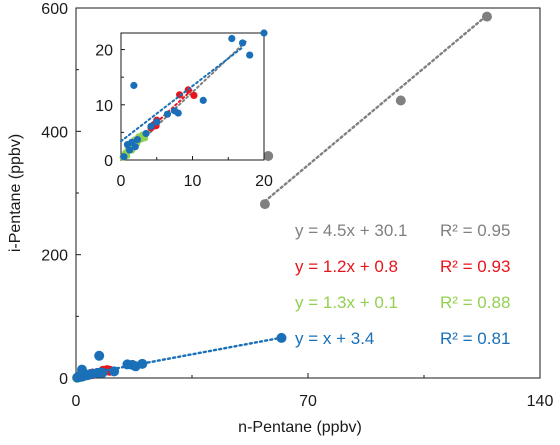 The height and width of the screenshot is (445, 560). Describe the element at coordinates (15, 193) in the screenshot. I see `y-axis-title: i-Pentane (ppbv)` at that location.